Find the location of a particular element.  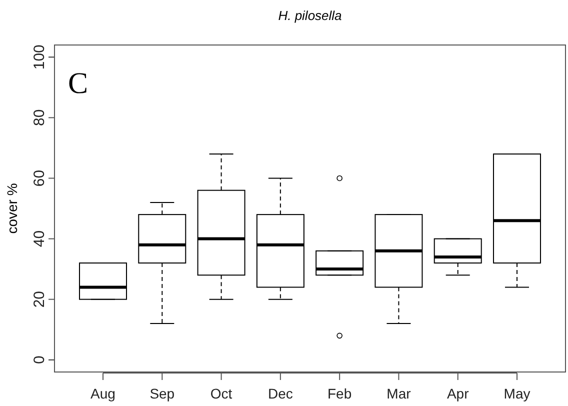

x-tick-label: Sep is located at coordinates (162, 393).